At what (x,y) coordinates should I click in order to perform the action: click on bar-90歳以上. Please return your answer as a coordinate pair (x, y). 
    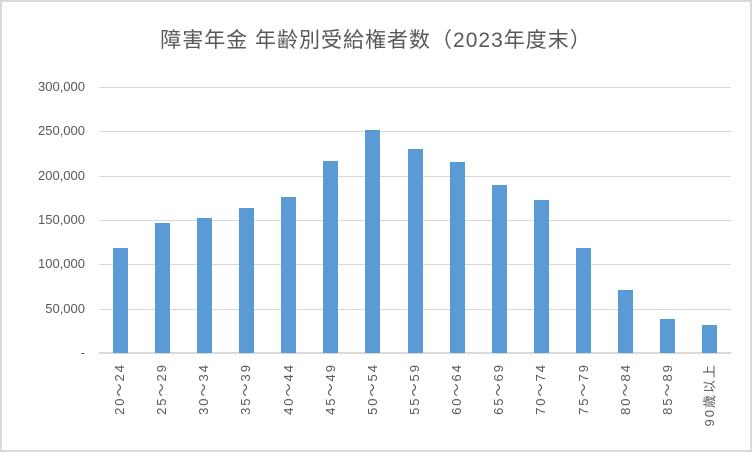
    Looking at the image, I should click on (709, 339).